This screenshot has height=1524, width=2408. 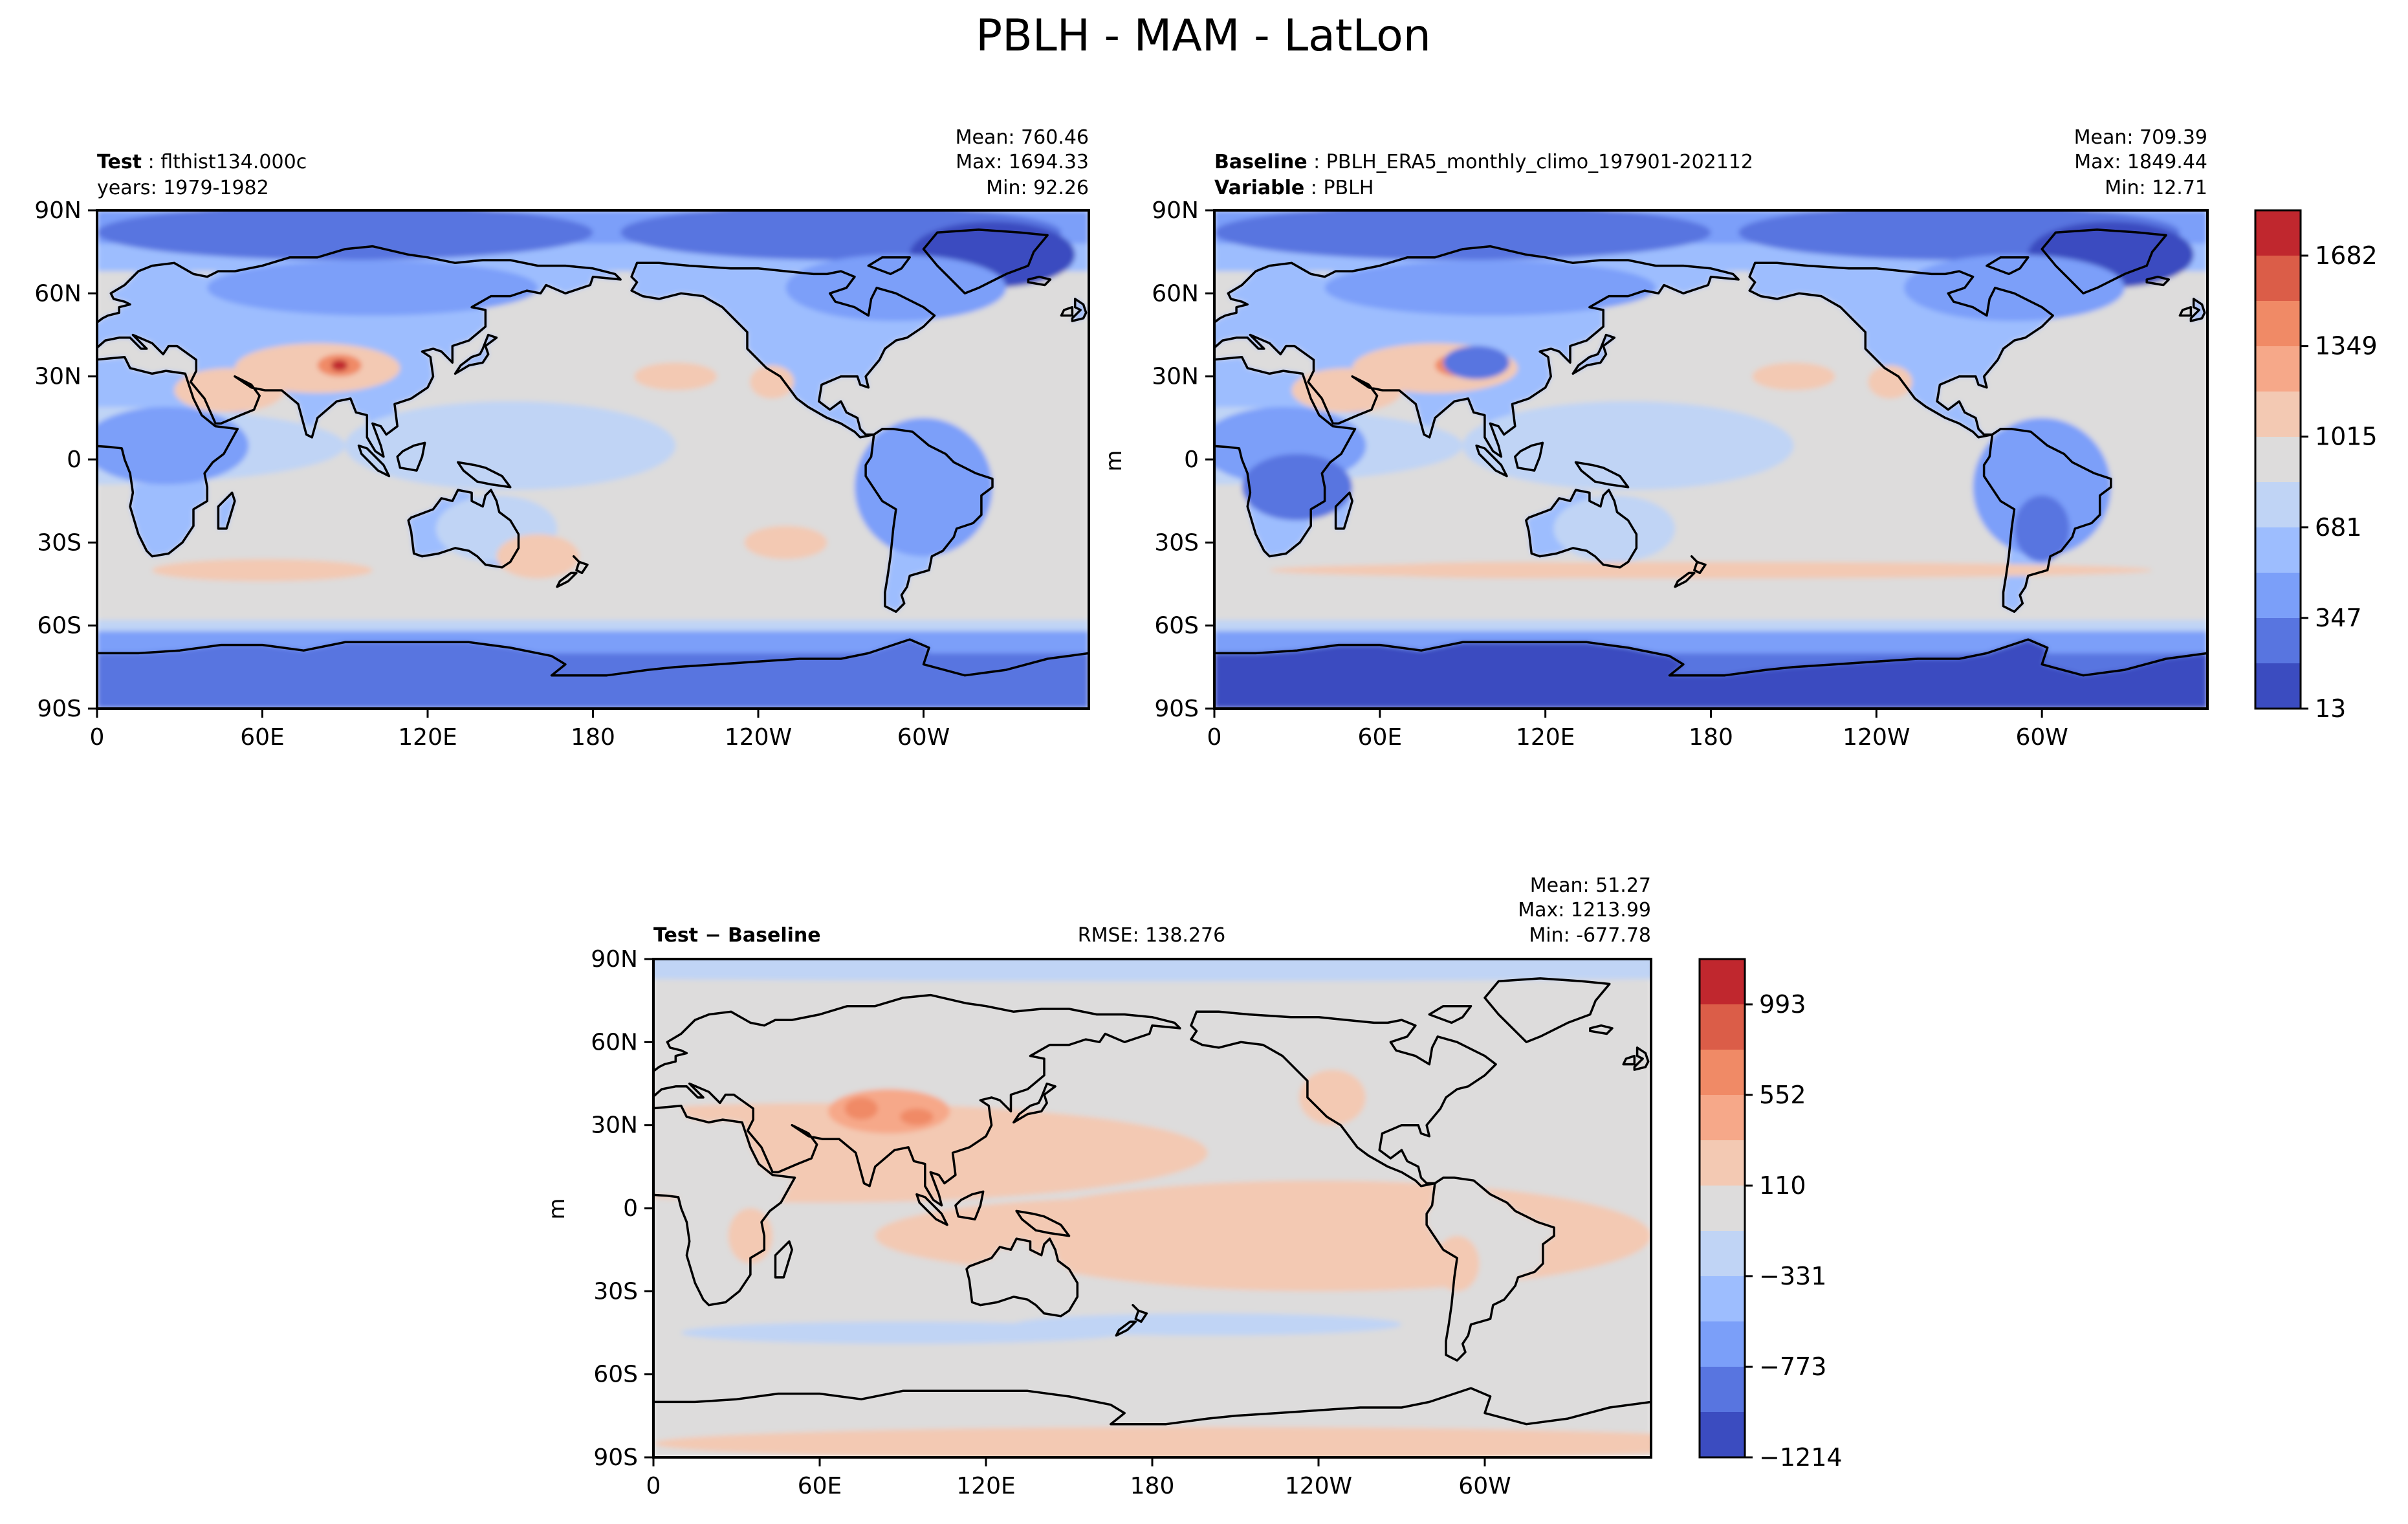 I want to click on svg-text:Test : flthist134.: Test : flthist134.000c, so click(x=202, y=162).